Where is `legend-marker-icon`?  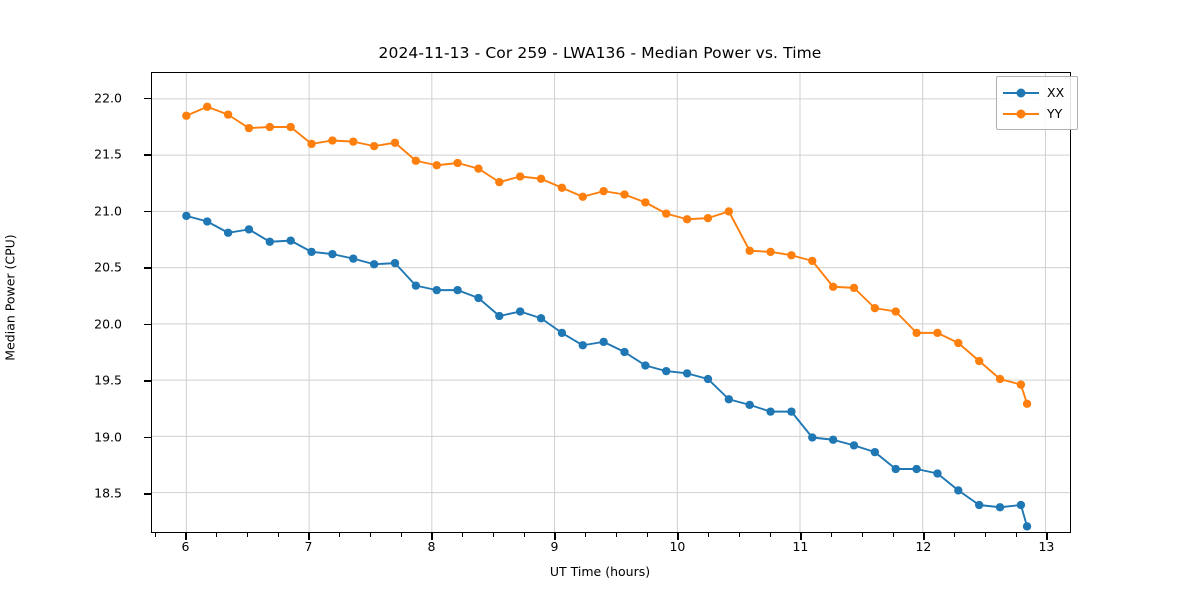 legend-marker-icon is located at coordinates (1021, 113).